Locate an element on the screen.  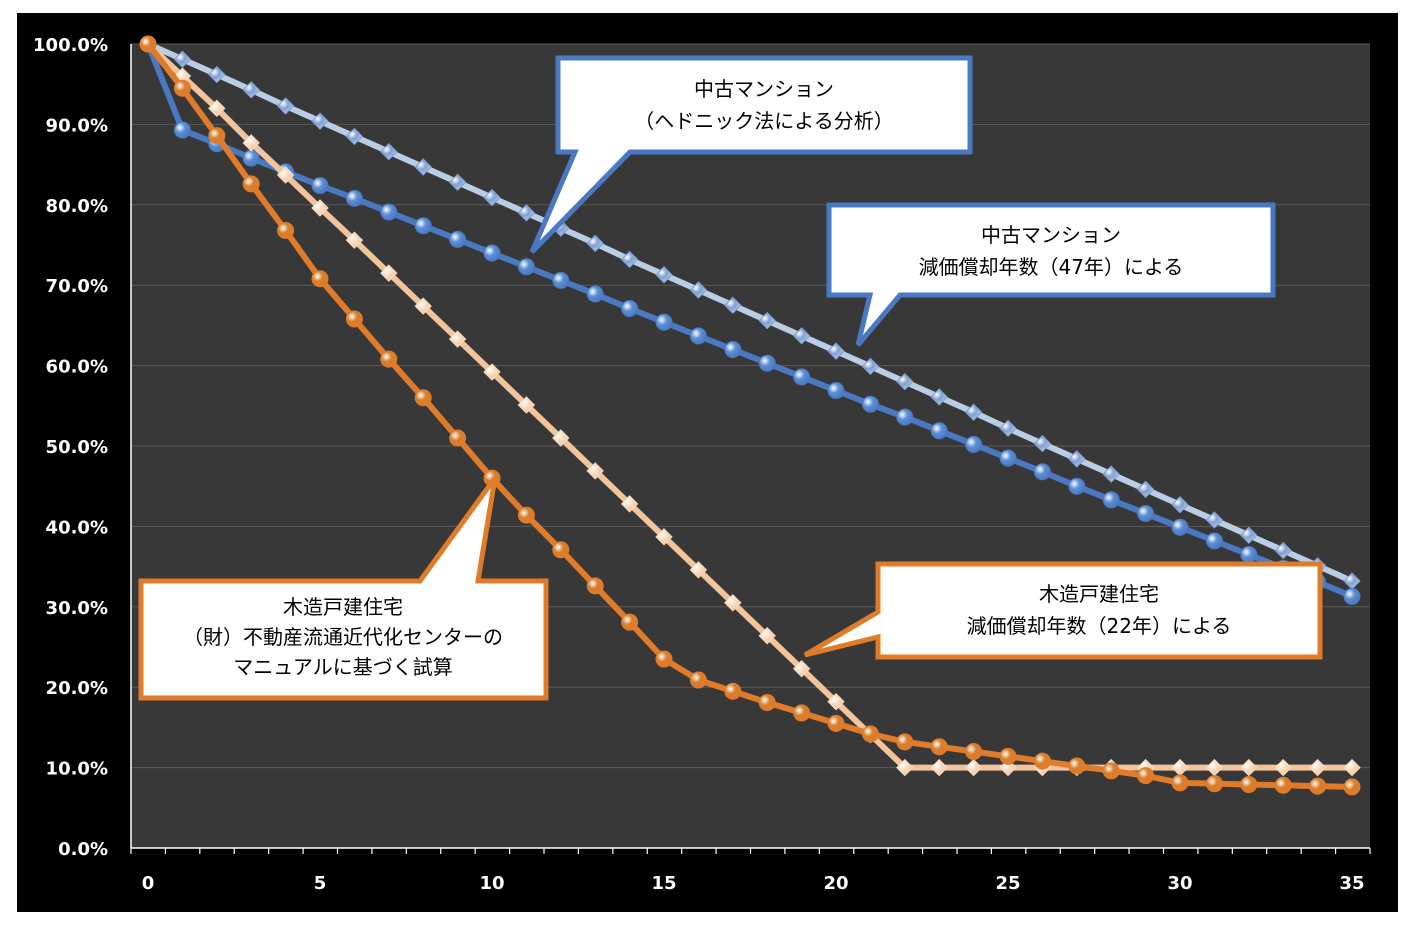
x-tick-label: 35 is located at coordinates (1351, 883).